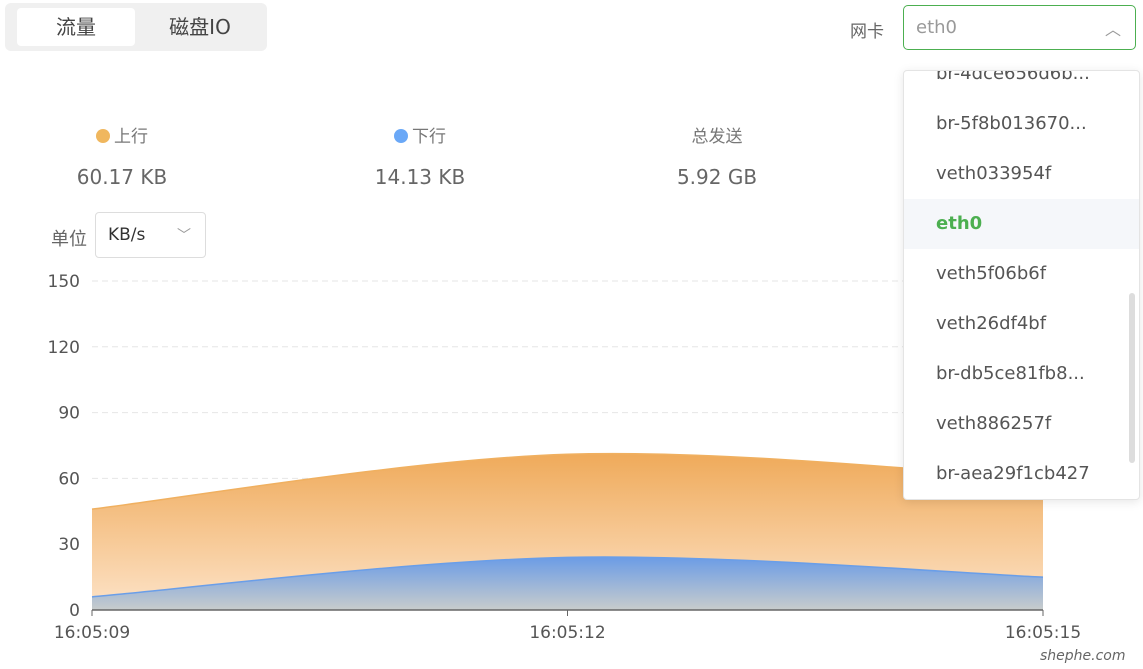 This screenshot has height=669, width=1143. What do you see at coordinates (991, 273) in the screenshot?
I see `nic-option: veth5f06b6f` at bounding box center [991, 273].